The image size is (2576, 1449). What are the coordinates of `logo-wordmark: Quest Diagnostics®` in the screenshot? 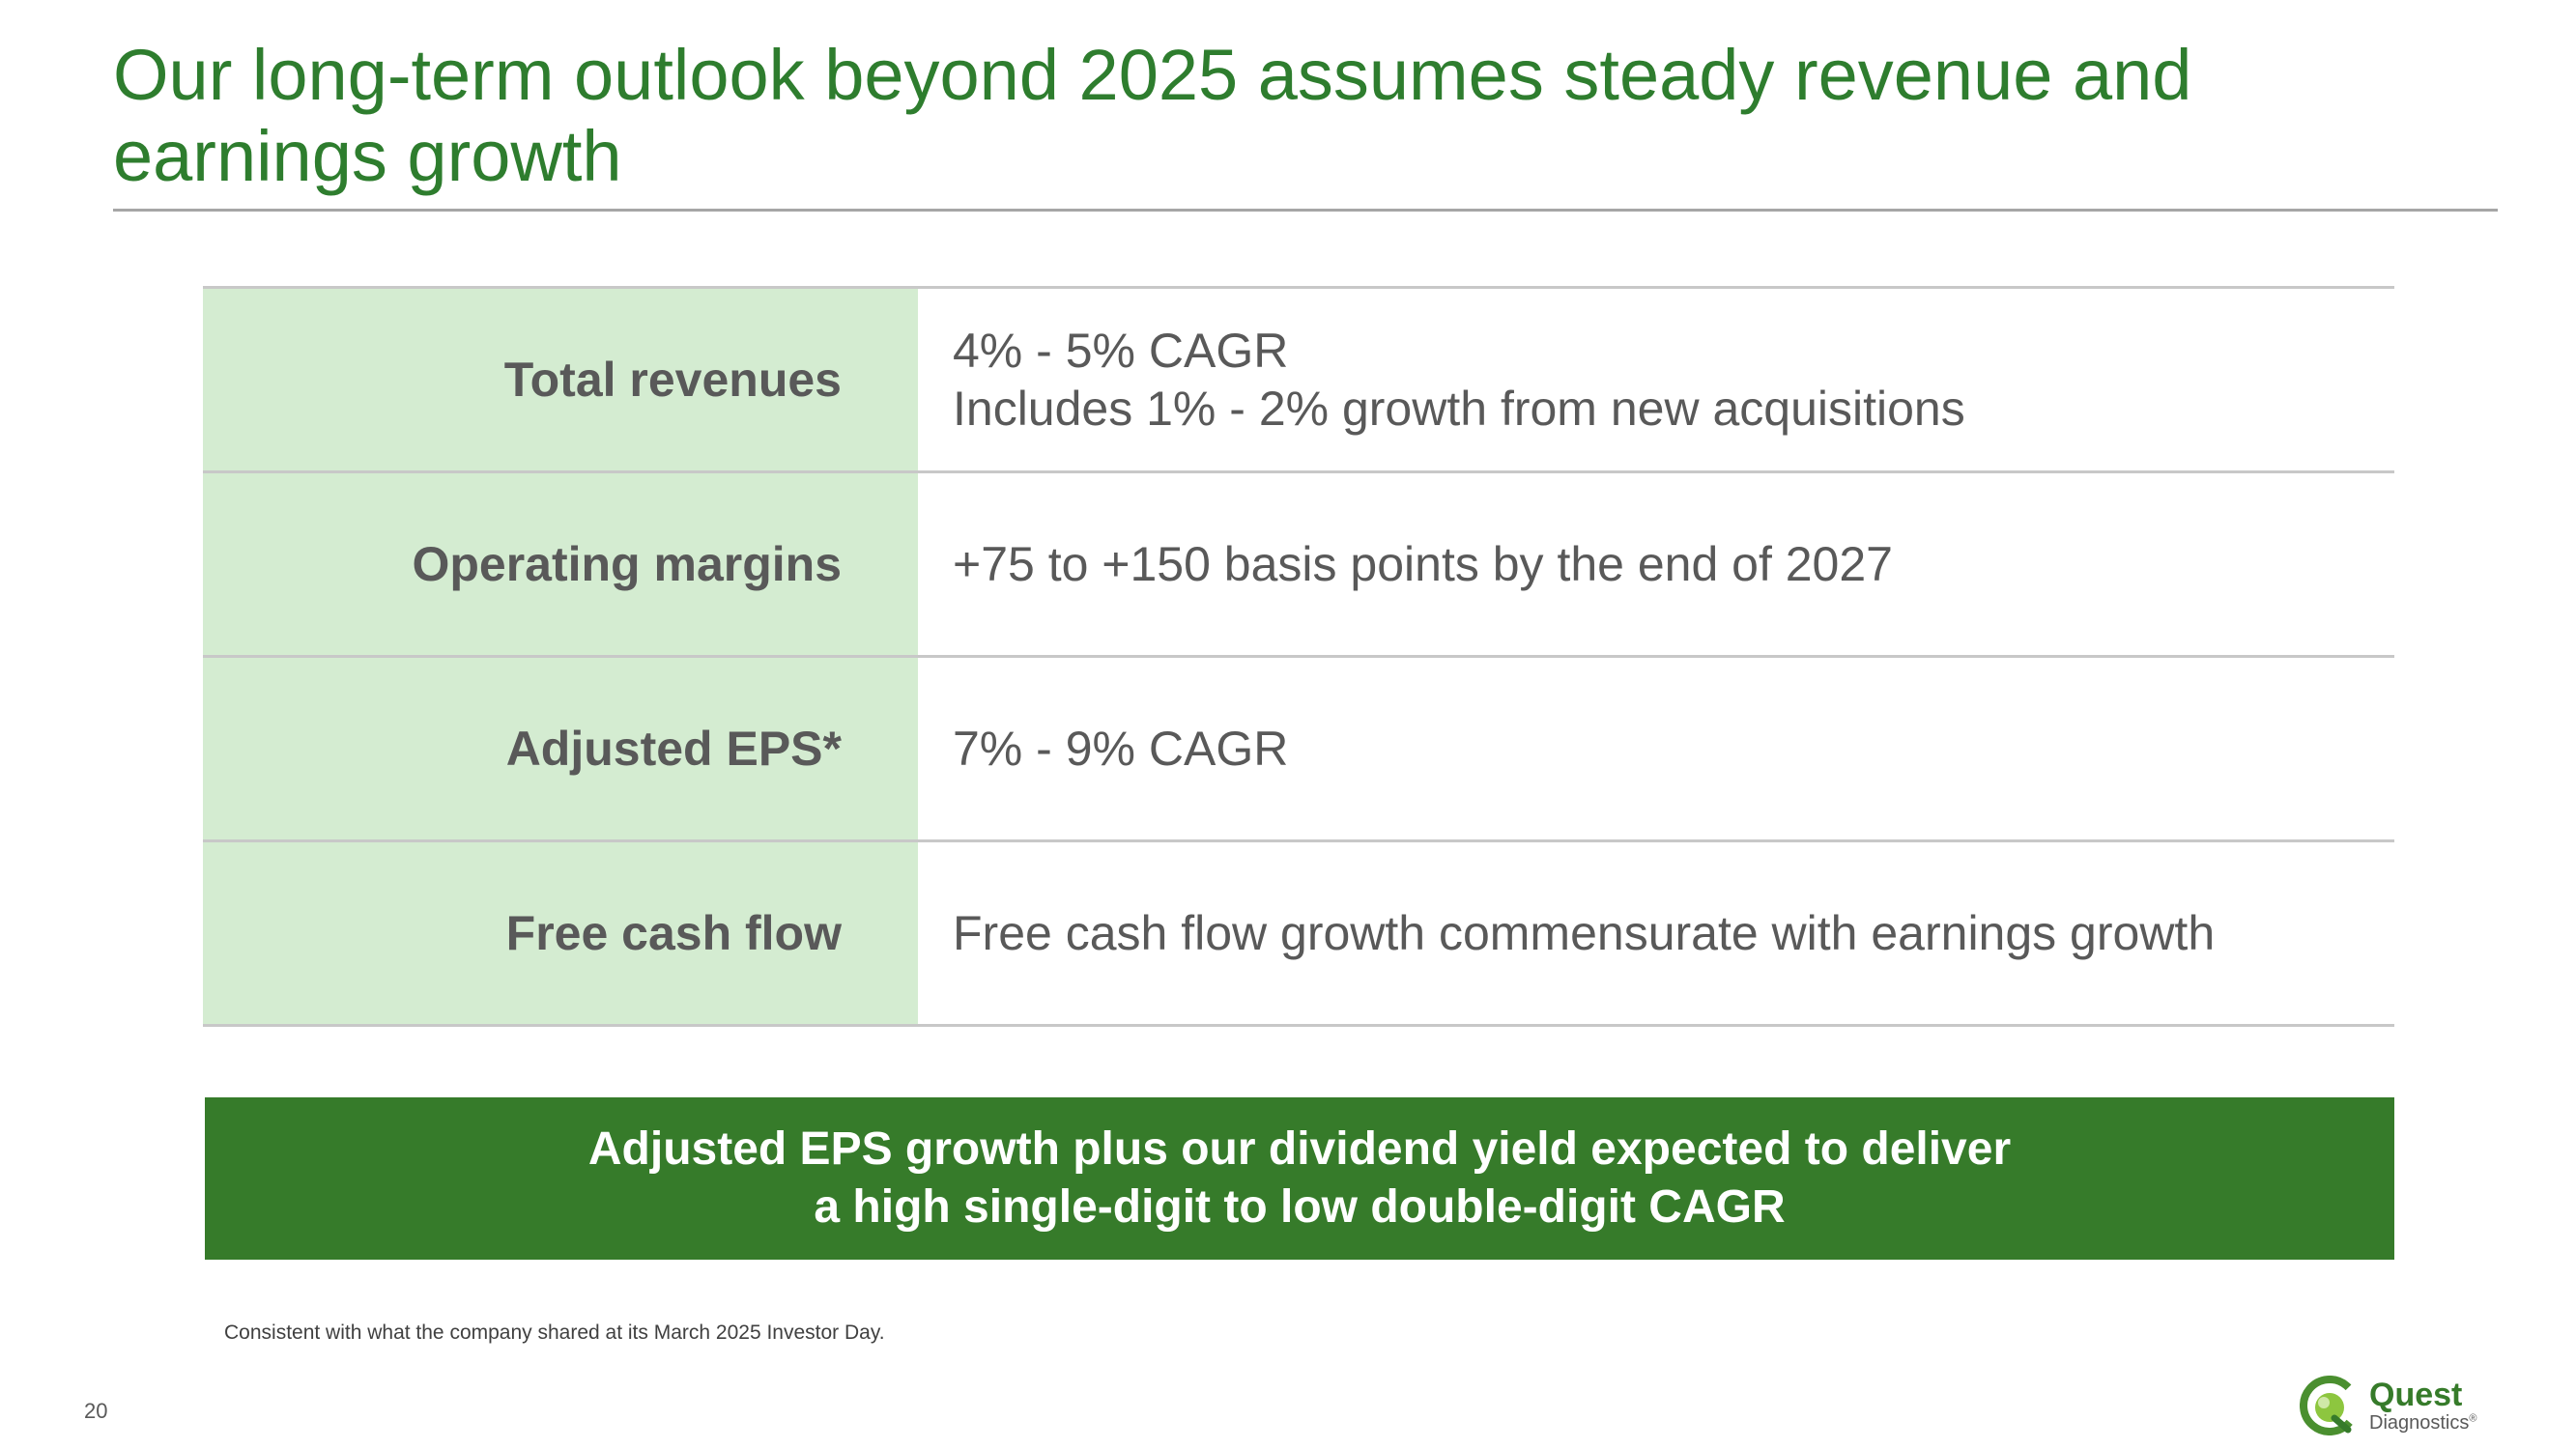 It's located at (2423, 1405).